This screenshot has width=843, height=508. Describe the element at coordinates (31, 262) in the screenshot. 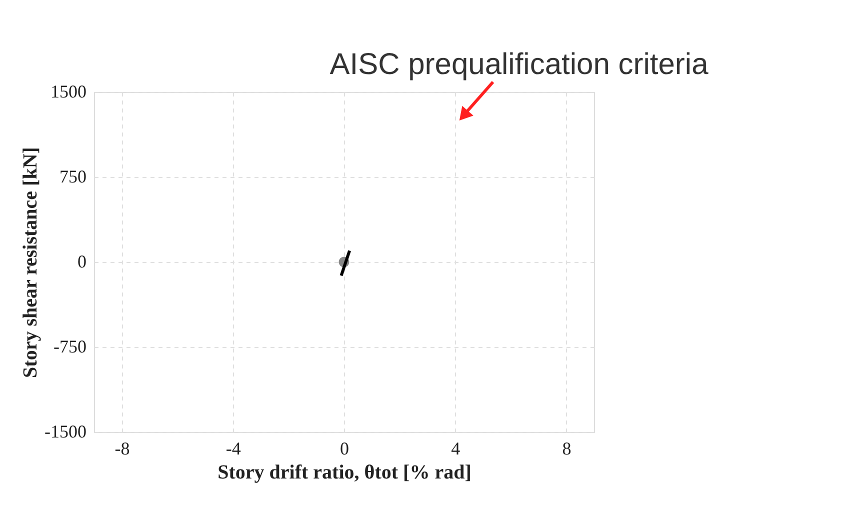

I see `y-axis-title: Story shear resistance [kN]` at that location.